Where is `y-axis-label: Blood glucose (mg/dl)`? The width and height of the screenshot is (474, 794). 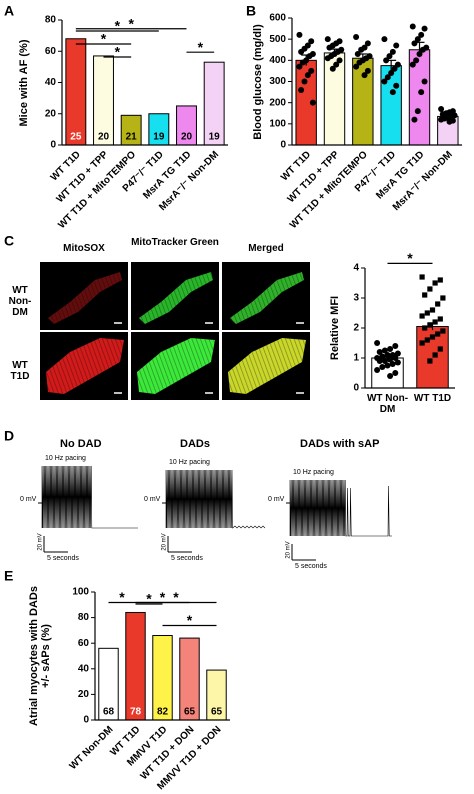 y-axis-label: Blood glucose (mg/dl) is located at coordinates (258, 81).